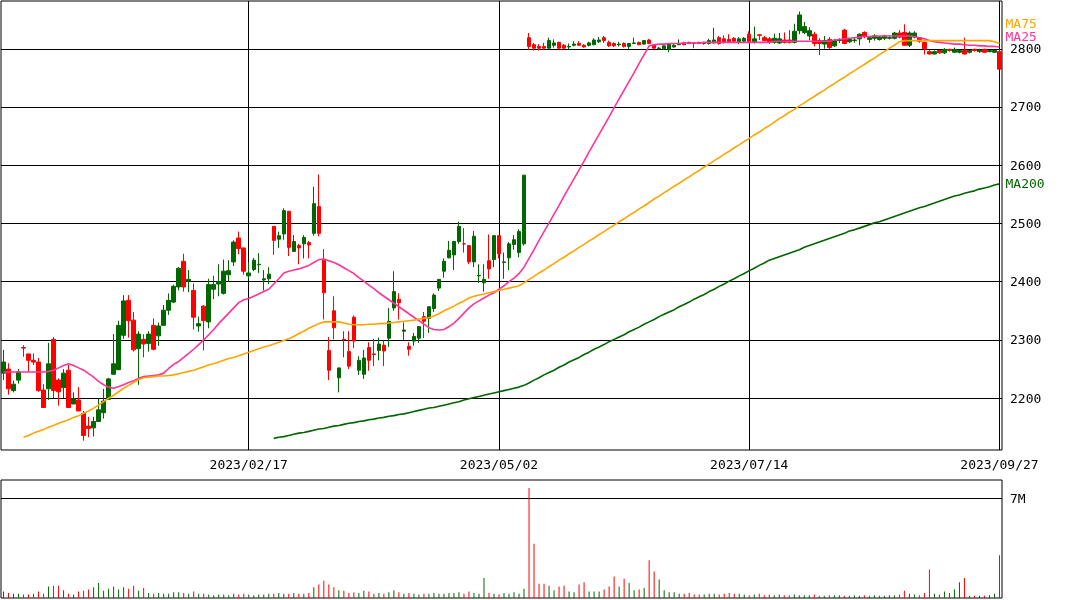 This screenshot has width=1065, height=600. I want to click on y-tick-label: 2600, so click(1026, 165).